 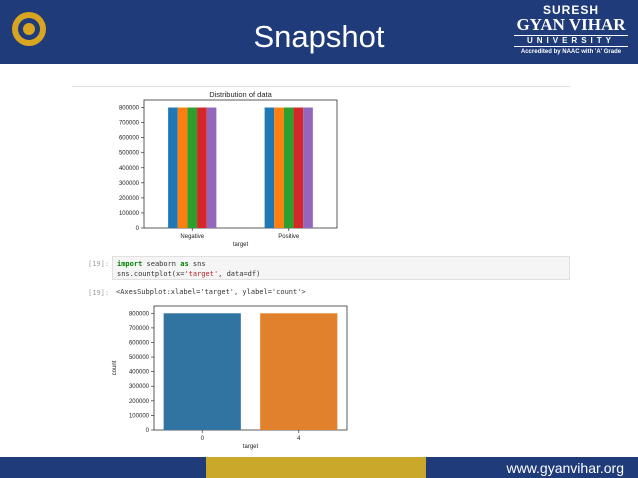 What do you see at coordinates (321, 86) in the screenshot?
I see `cell-divider` at bounding box center [321, 86].